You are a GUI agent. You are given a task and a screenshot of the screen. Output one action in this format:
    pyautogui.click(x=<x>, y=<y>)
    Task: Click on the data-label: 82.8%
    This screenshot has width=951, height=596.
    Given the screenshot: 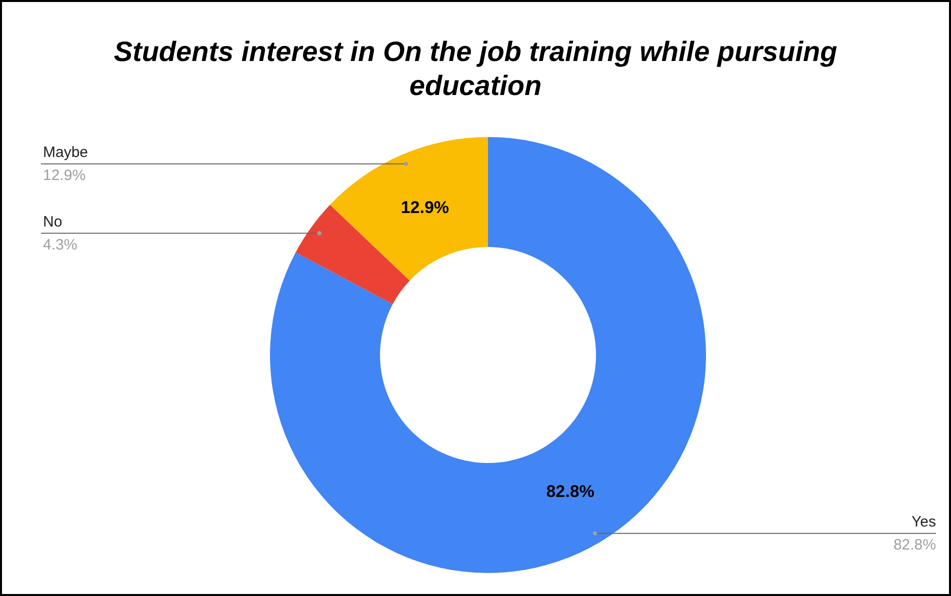 What is the action you would take?
    pyautogui.click(x=570, y=492)
    